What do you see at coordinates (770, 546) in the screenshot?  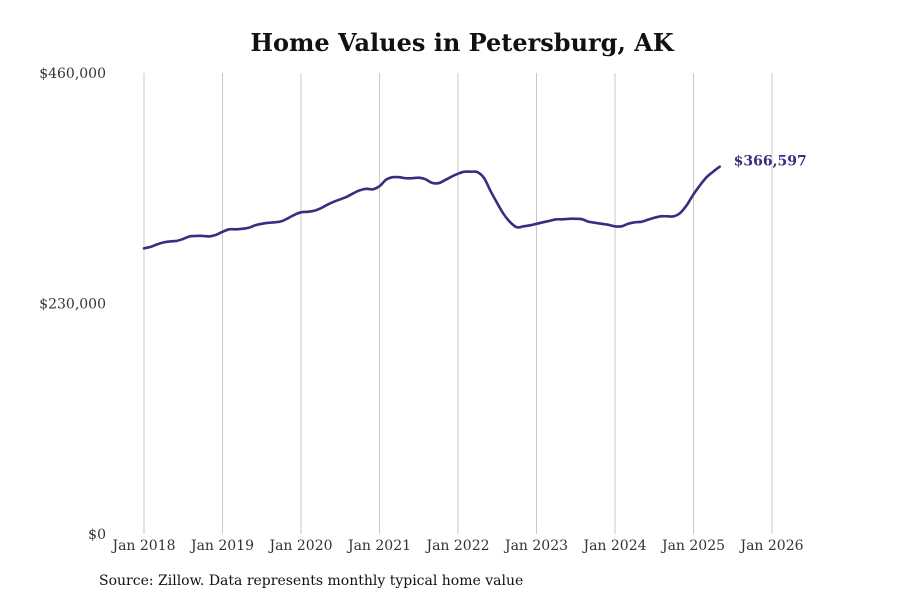 I see `x-tick-label: Jan 2026` at bounding box center [770, 546].